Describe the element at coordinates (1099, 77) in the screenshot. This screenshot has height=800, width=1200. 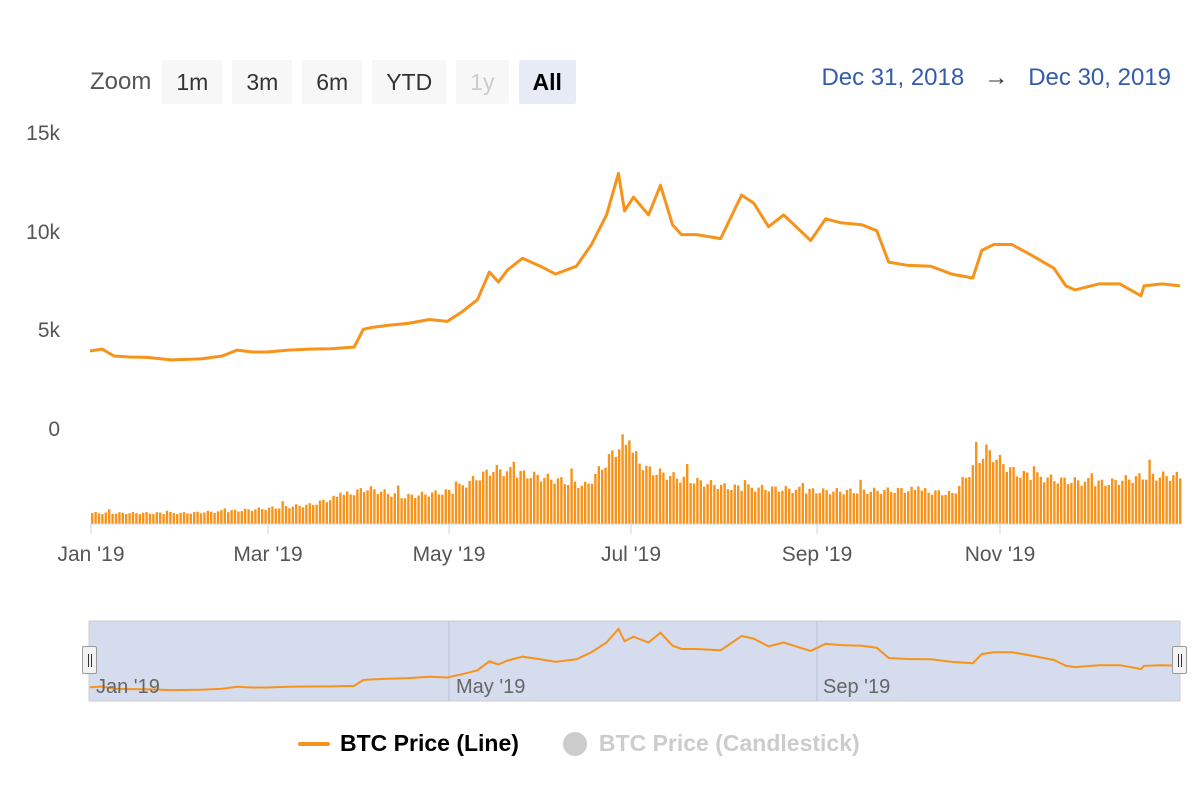
I see `range-to-input: Dec 30, 2019` at that location.